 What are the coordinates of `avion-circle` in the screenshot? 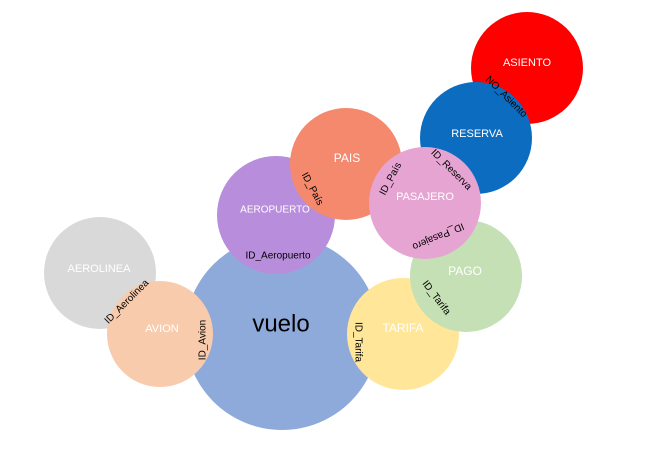 It's located at (160, 334).